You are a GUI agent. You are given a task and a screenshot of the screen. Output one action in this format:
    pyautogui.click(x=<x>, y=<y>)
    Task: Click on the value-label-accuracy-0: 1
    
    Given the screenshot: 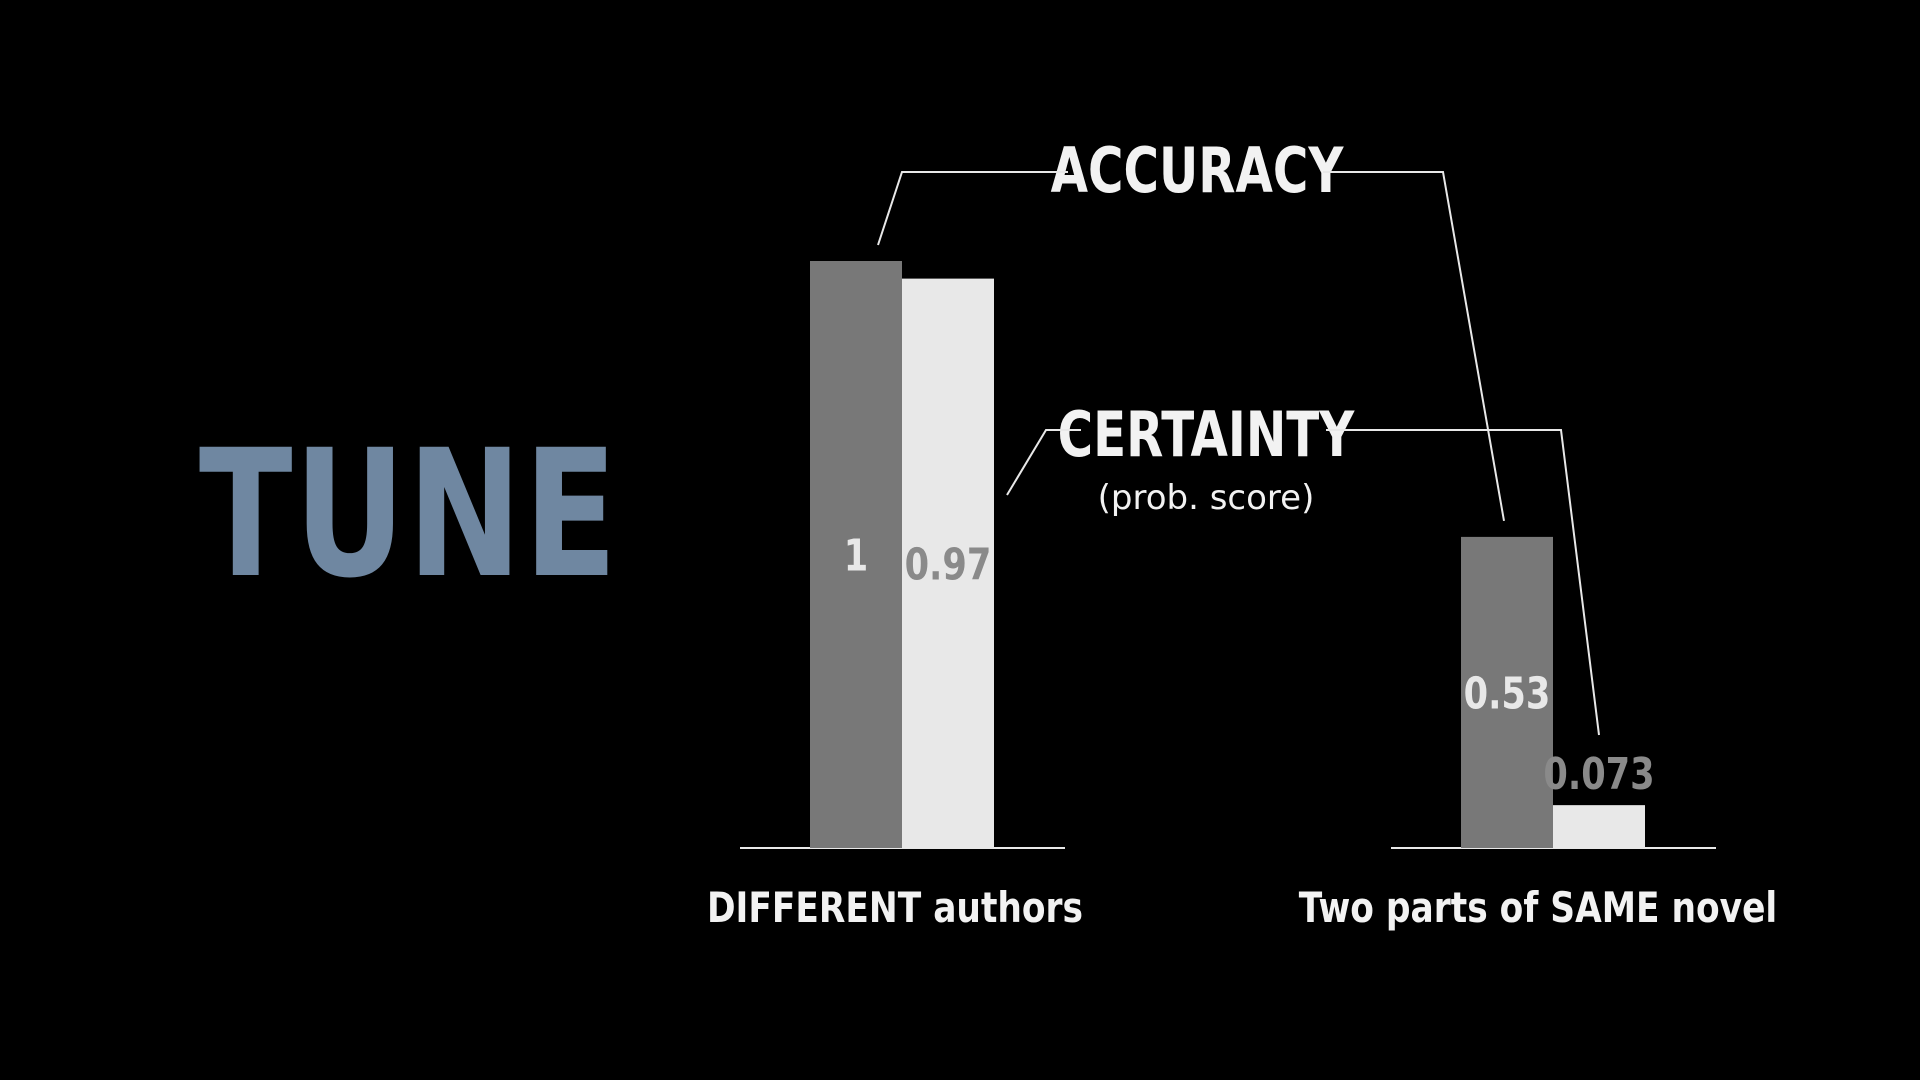 What is the action you would take?
    pyautogui.click(x=856, y=556)
    